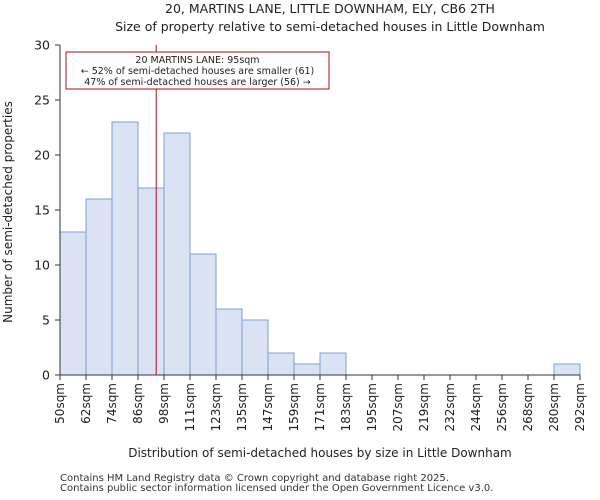 This screenshot has height=500, width=600. I want to click on y-axis-label: Number of semi-detached properties, so click(8, 212).